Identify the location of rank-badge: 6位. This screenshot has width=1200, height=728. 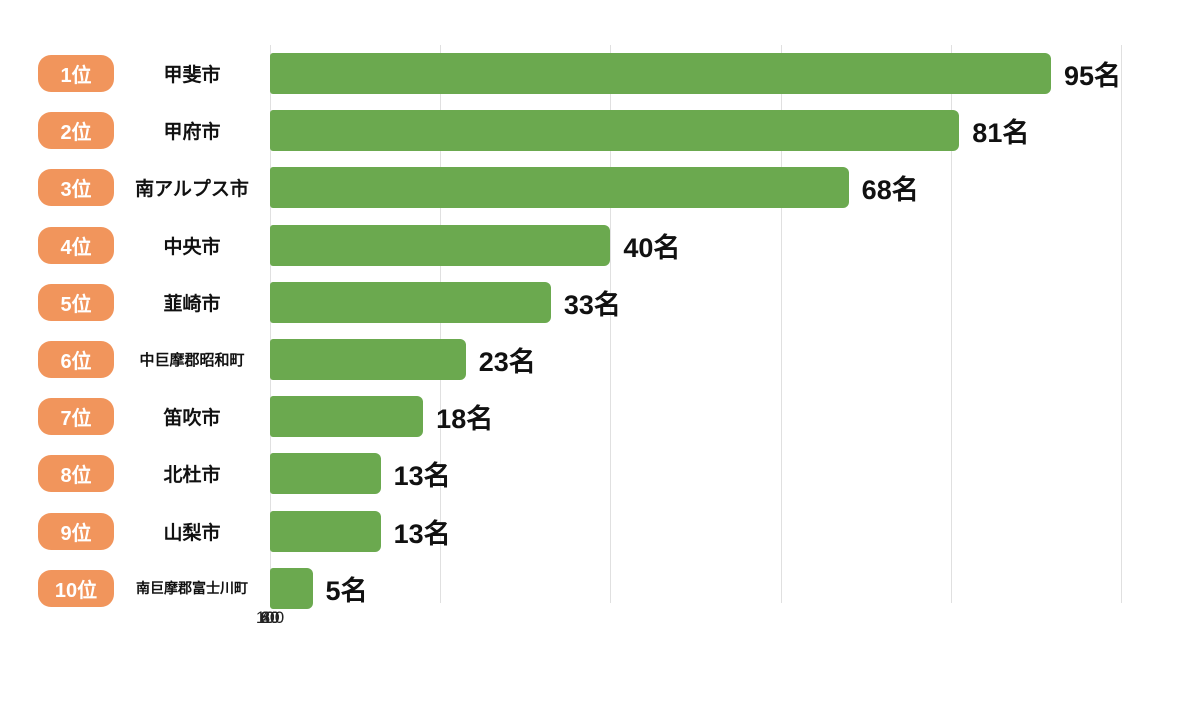
(76, 360).